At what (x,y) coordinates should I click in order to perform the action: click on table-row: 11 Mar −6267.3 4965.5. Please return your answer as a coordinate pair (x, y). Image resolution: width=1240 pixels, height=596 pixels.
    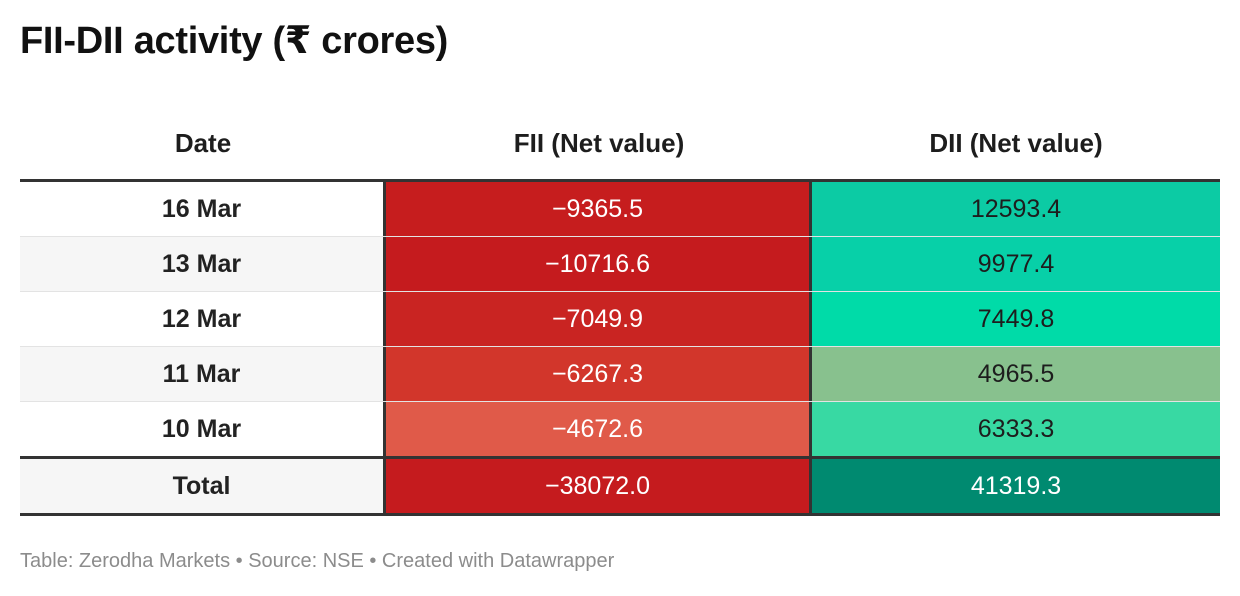
    Looking at the image, I should click on (620, 374).